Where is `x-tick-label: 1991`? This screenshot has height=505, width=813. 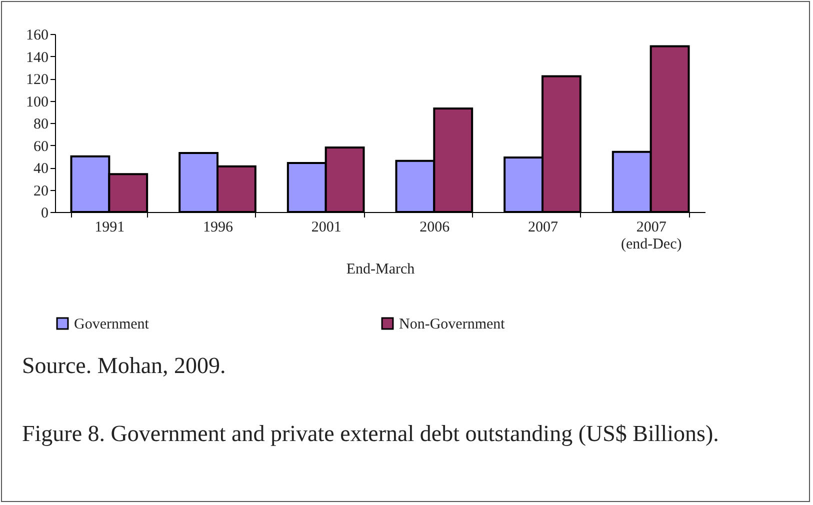 x-tick-label: 1991 is located at coordinates (109, 228).